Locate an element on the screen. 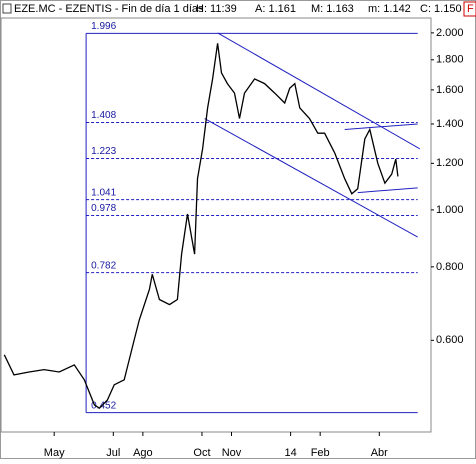 This screenshot has height=464, width=476. badge-box is located at coordinates (469, 9).